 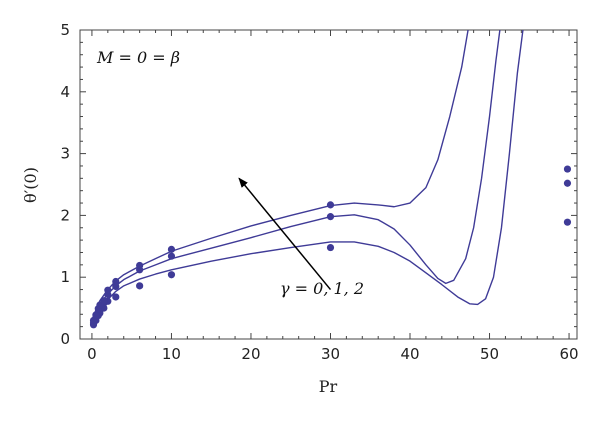 I want to click on y-axis-label: θ′(0), so click(x=30, y=185).